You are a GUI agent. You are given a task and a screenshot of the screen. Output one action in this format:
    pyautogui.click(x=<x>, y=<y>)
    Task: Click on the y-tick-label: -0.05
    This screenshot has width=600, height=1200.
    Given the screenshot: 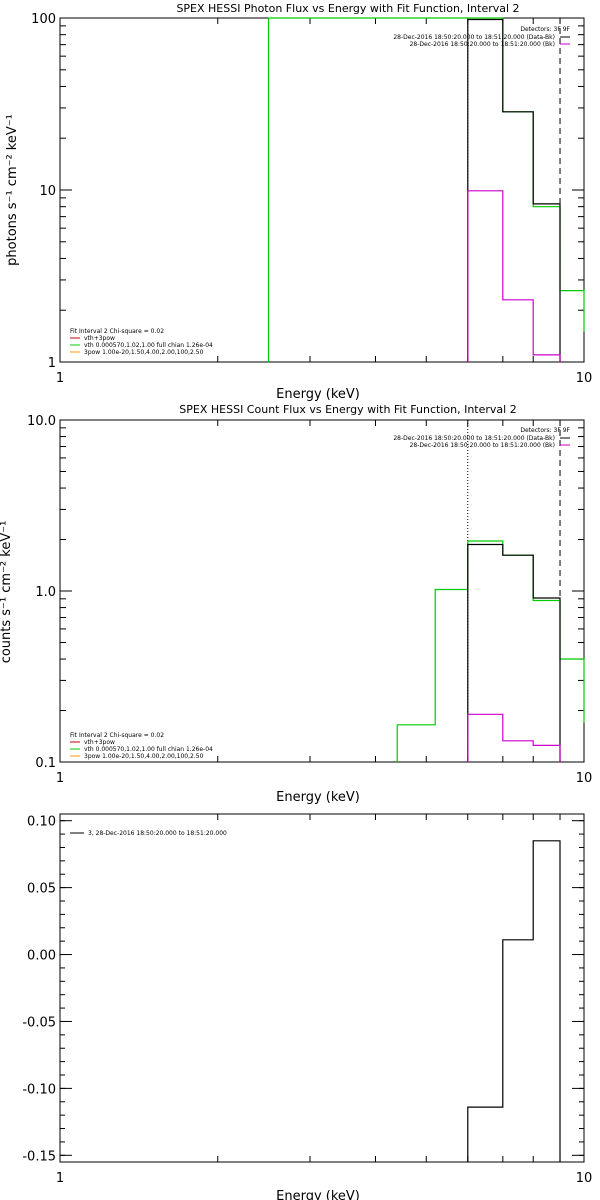 What is the action you would take?
    pyautogui.click(x=39, y=1022)
    